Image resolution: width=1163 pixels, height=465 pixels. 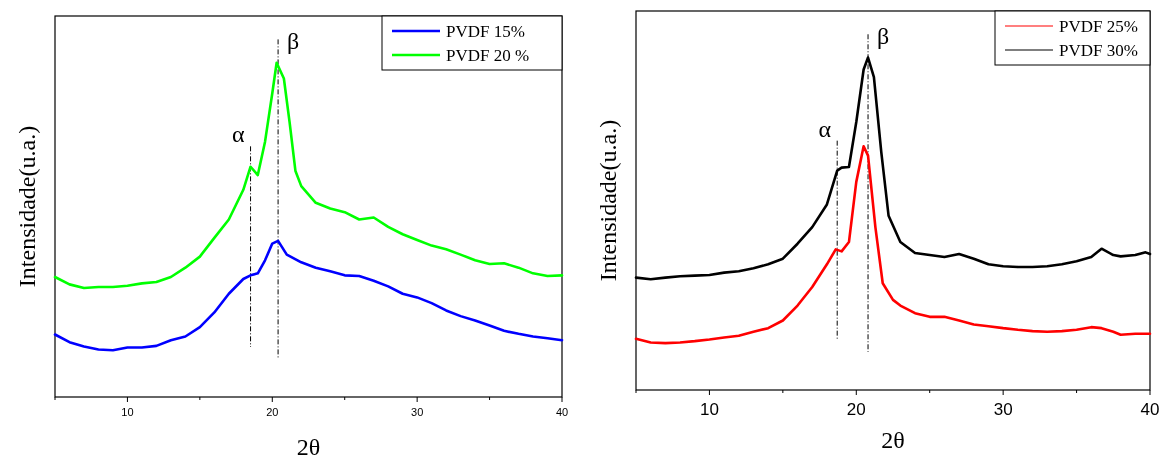 I want to click on legend-label: PVDF 15%, so click(x=485, y=31).